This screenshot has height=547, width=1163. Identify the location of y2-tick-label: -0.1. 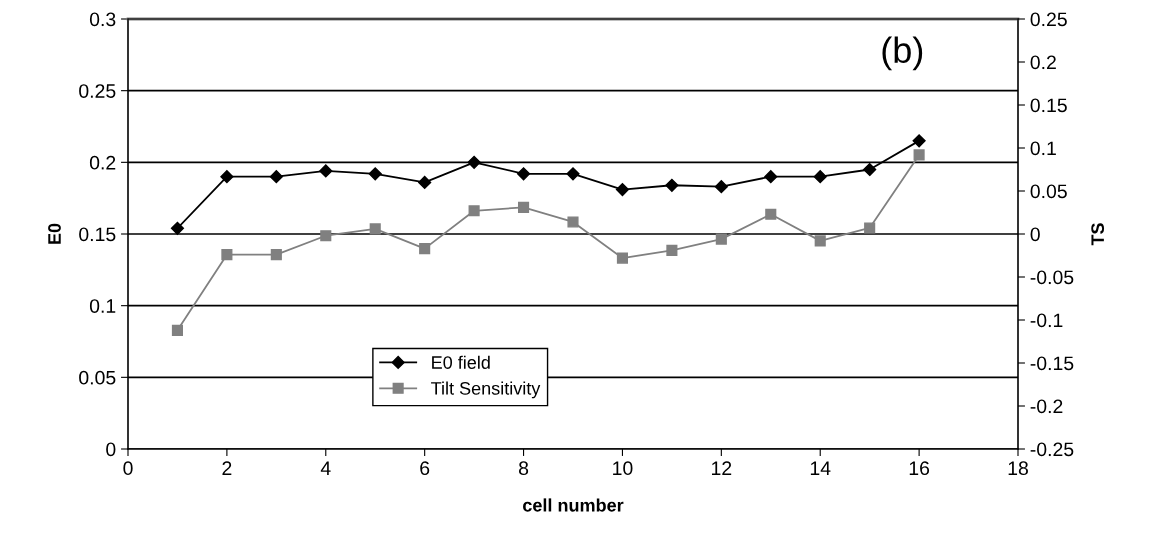
(1046, 320).